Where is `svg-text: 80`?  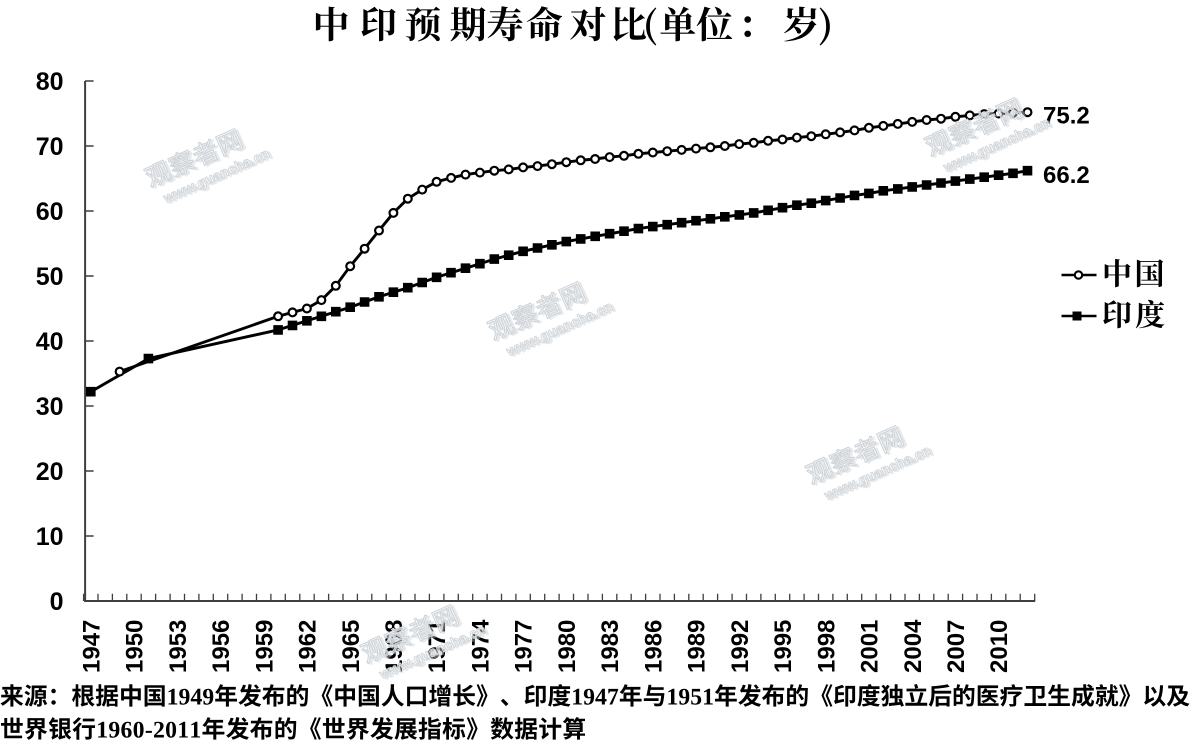 svg-text: 80 is located at coordinates (50, 82).